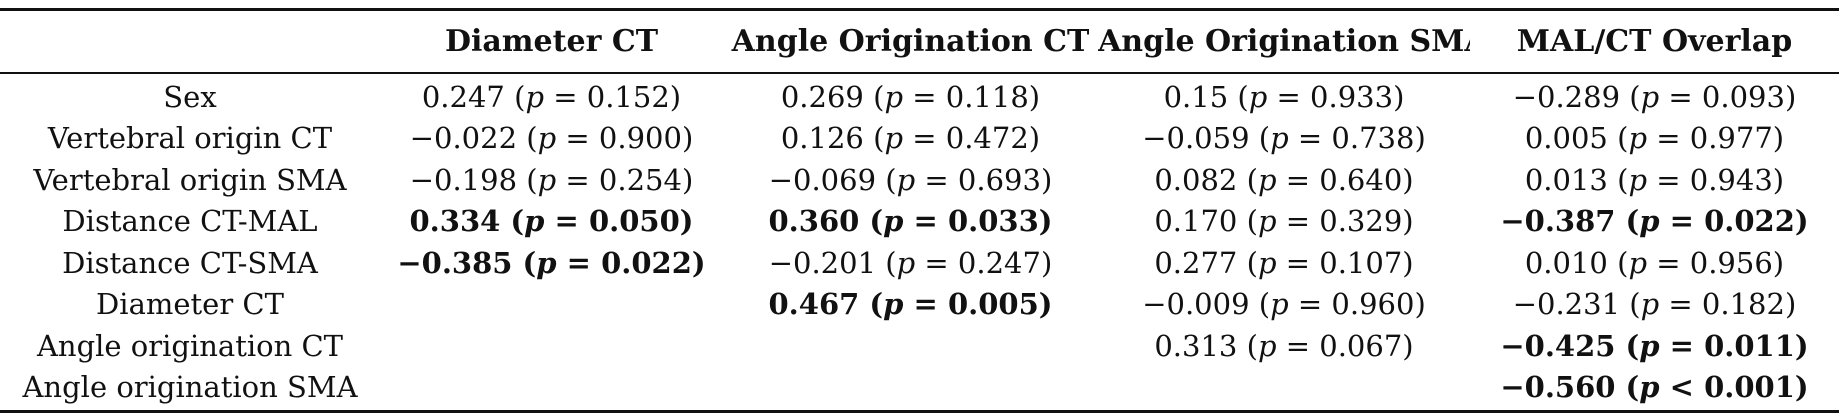  Describe the element at coordinates (1566, 262) in the screenshot. I see `coefficient-value: 0.010` at that location.